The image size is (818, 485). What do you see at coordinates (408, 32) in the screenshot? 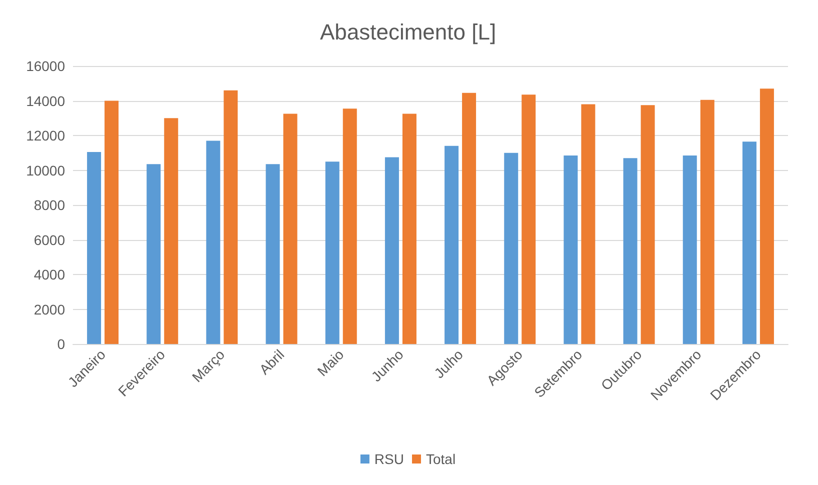
I see `chart-title: Abastecimento [L]` at bounding box center [408, 32].